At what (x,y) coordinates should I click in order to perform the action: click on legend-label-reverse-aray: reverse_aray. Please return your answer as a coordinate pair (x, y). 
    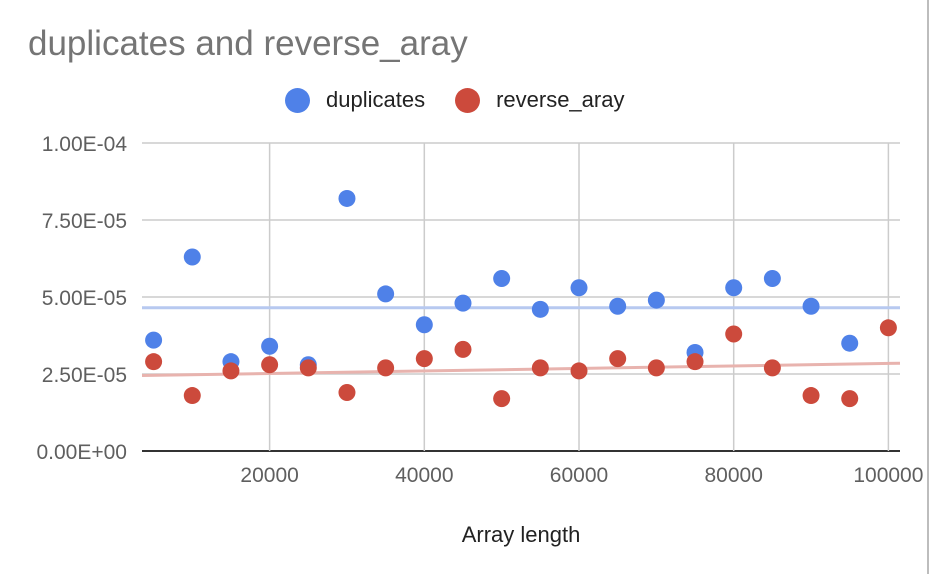
    Looking at the image, I should click on (560, 99).